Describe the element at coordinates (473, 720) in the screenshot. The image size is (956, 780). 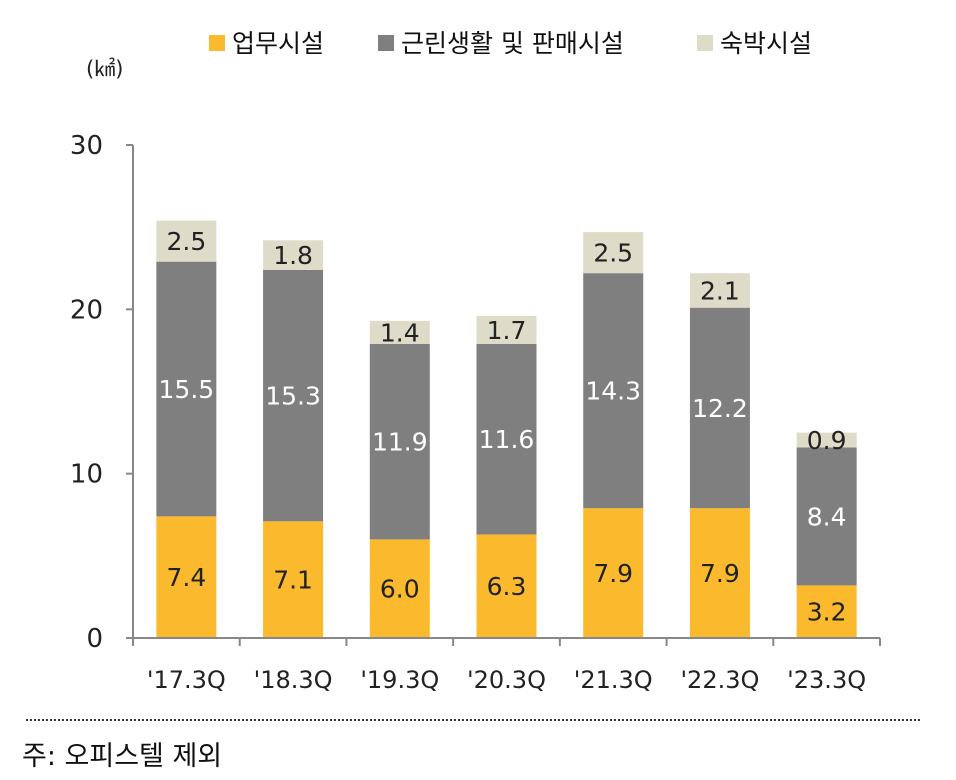
I see `footnote-divider` at that location.